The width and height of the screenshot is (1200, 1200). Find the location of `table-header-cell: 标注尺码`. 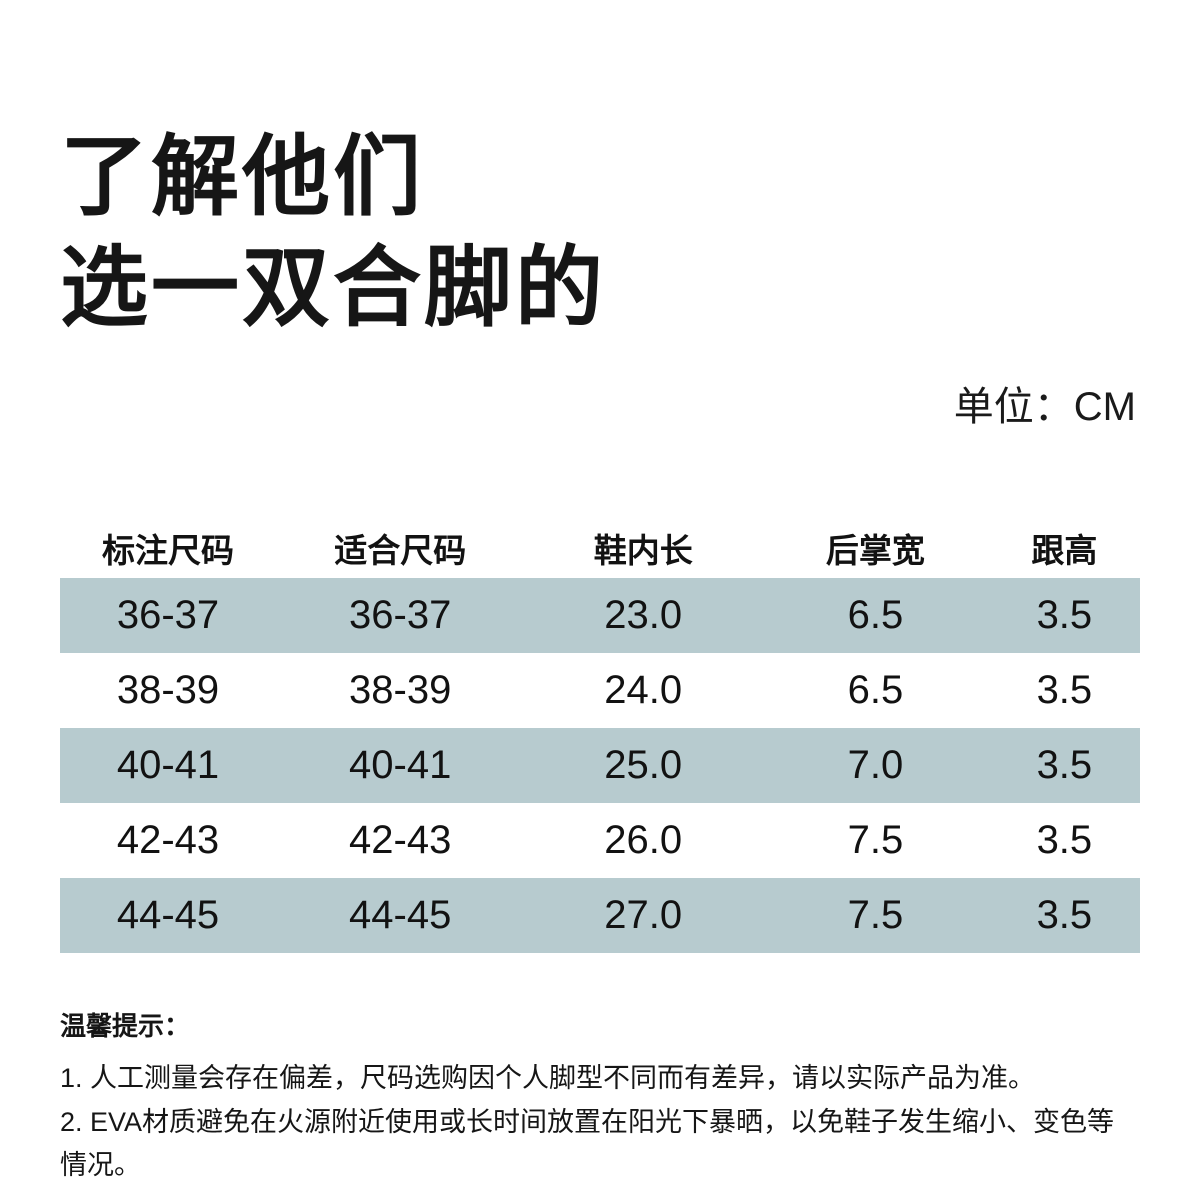

table-header-cell: 标注尺码 is located at coordinates (168, 550).